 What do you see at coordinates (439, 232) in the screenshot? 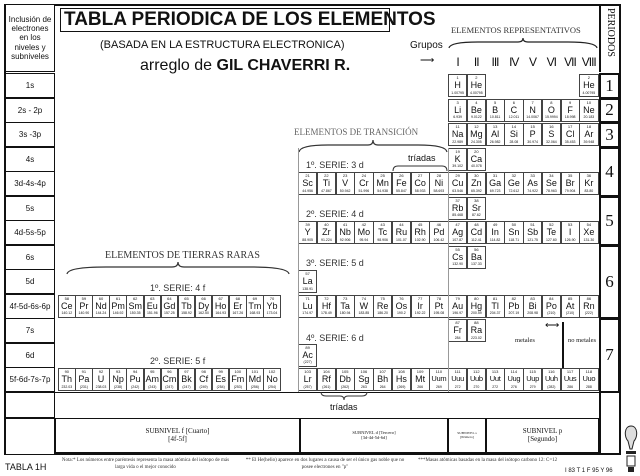
I see `element-cell-pd: 46 Pd 106.42` at bounding box center [439, 232].